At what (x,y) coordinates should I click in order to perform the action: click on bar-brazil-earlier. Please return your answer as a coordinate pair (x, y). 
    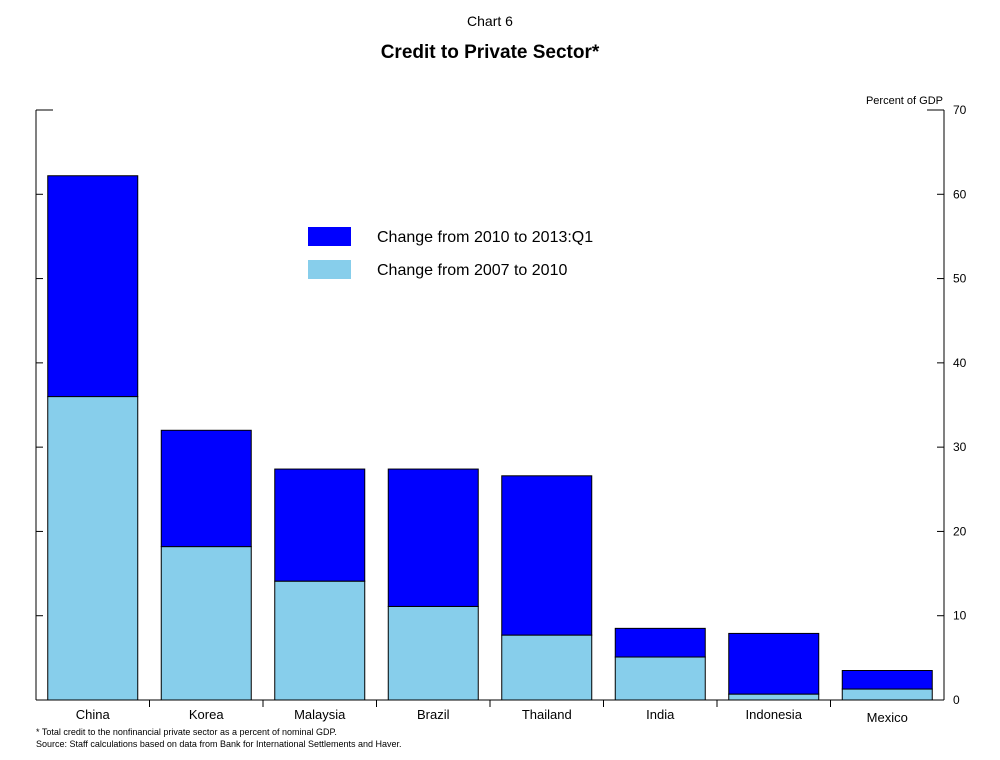
    Looking at the image, I should click on (433, 653).